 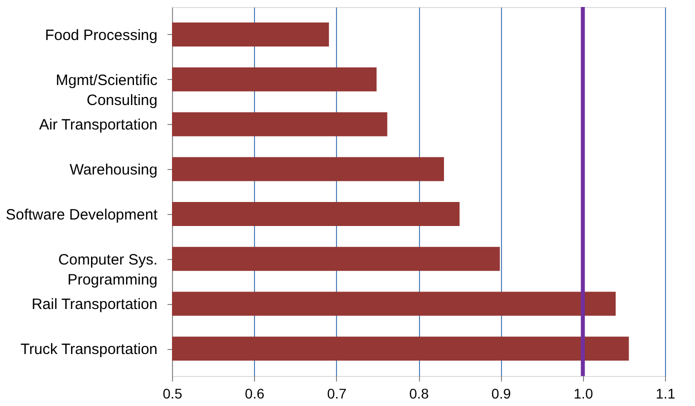 What do you see at coordinates (108, 269) in the screenshot?
I see `y-tick-label: Computer Sys. Programming` at bounding box center [108, 269].